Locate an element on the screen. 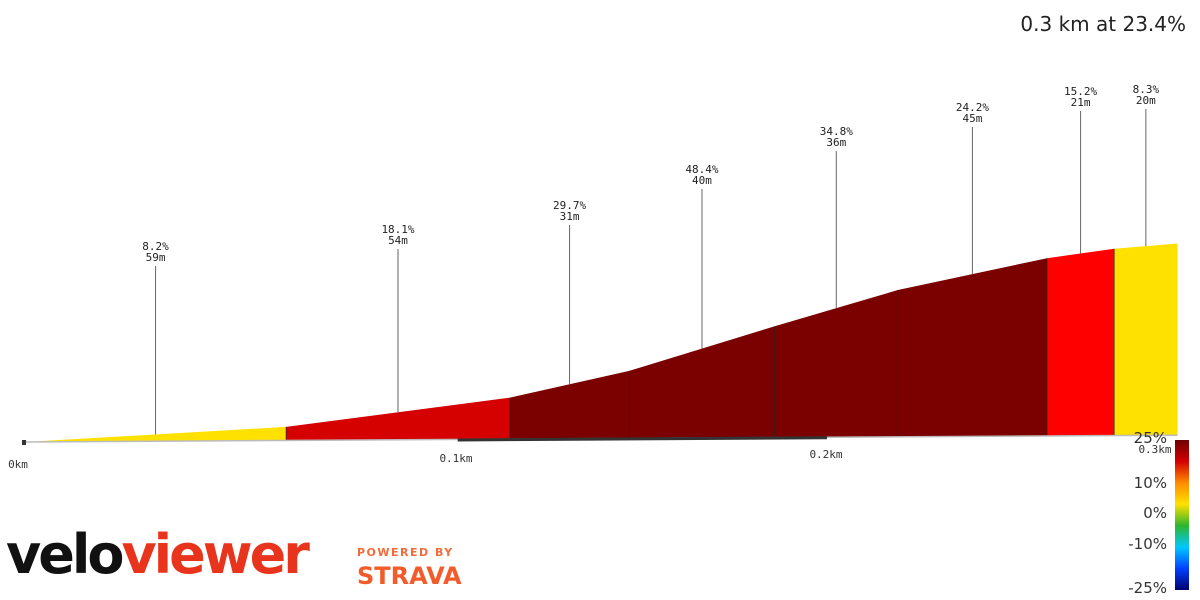  route-summary: 0.3 km at 23.4% is located at coordinates (1103, 24).